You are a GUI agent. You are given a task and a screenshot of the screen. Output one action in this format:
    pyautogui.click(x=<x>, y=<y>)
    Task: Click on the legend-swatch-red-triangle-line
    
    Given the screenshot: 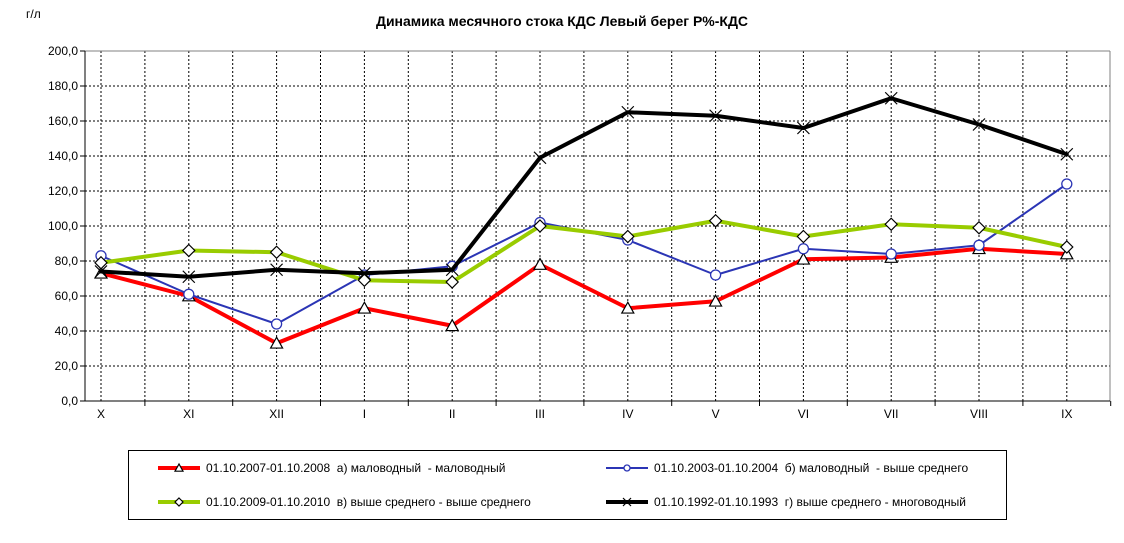 What is the action you would take?
    pyautogui.click(x=179, y=467)
    